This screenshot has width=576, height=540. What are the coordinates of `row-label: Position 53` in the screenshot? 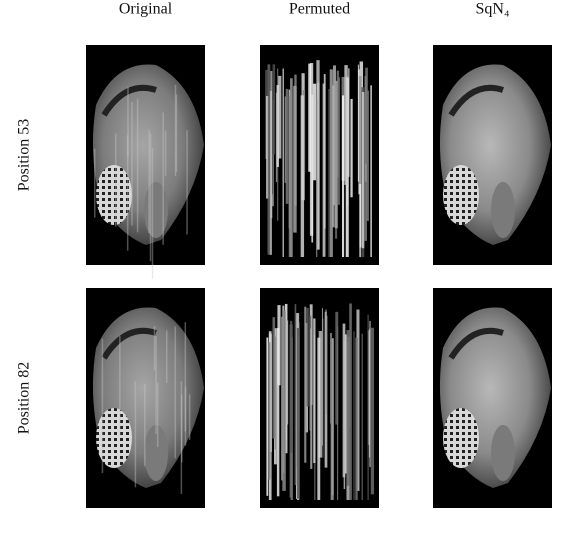 It's located at (24, 155).